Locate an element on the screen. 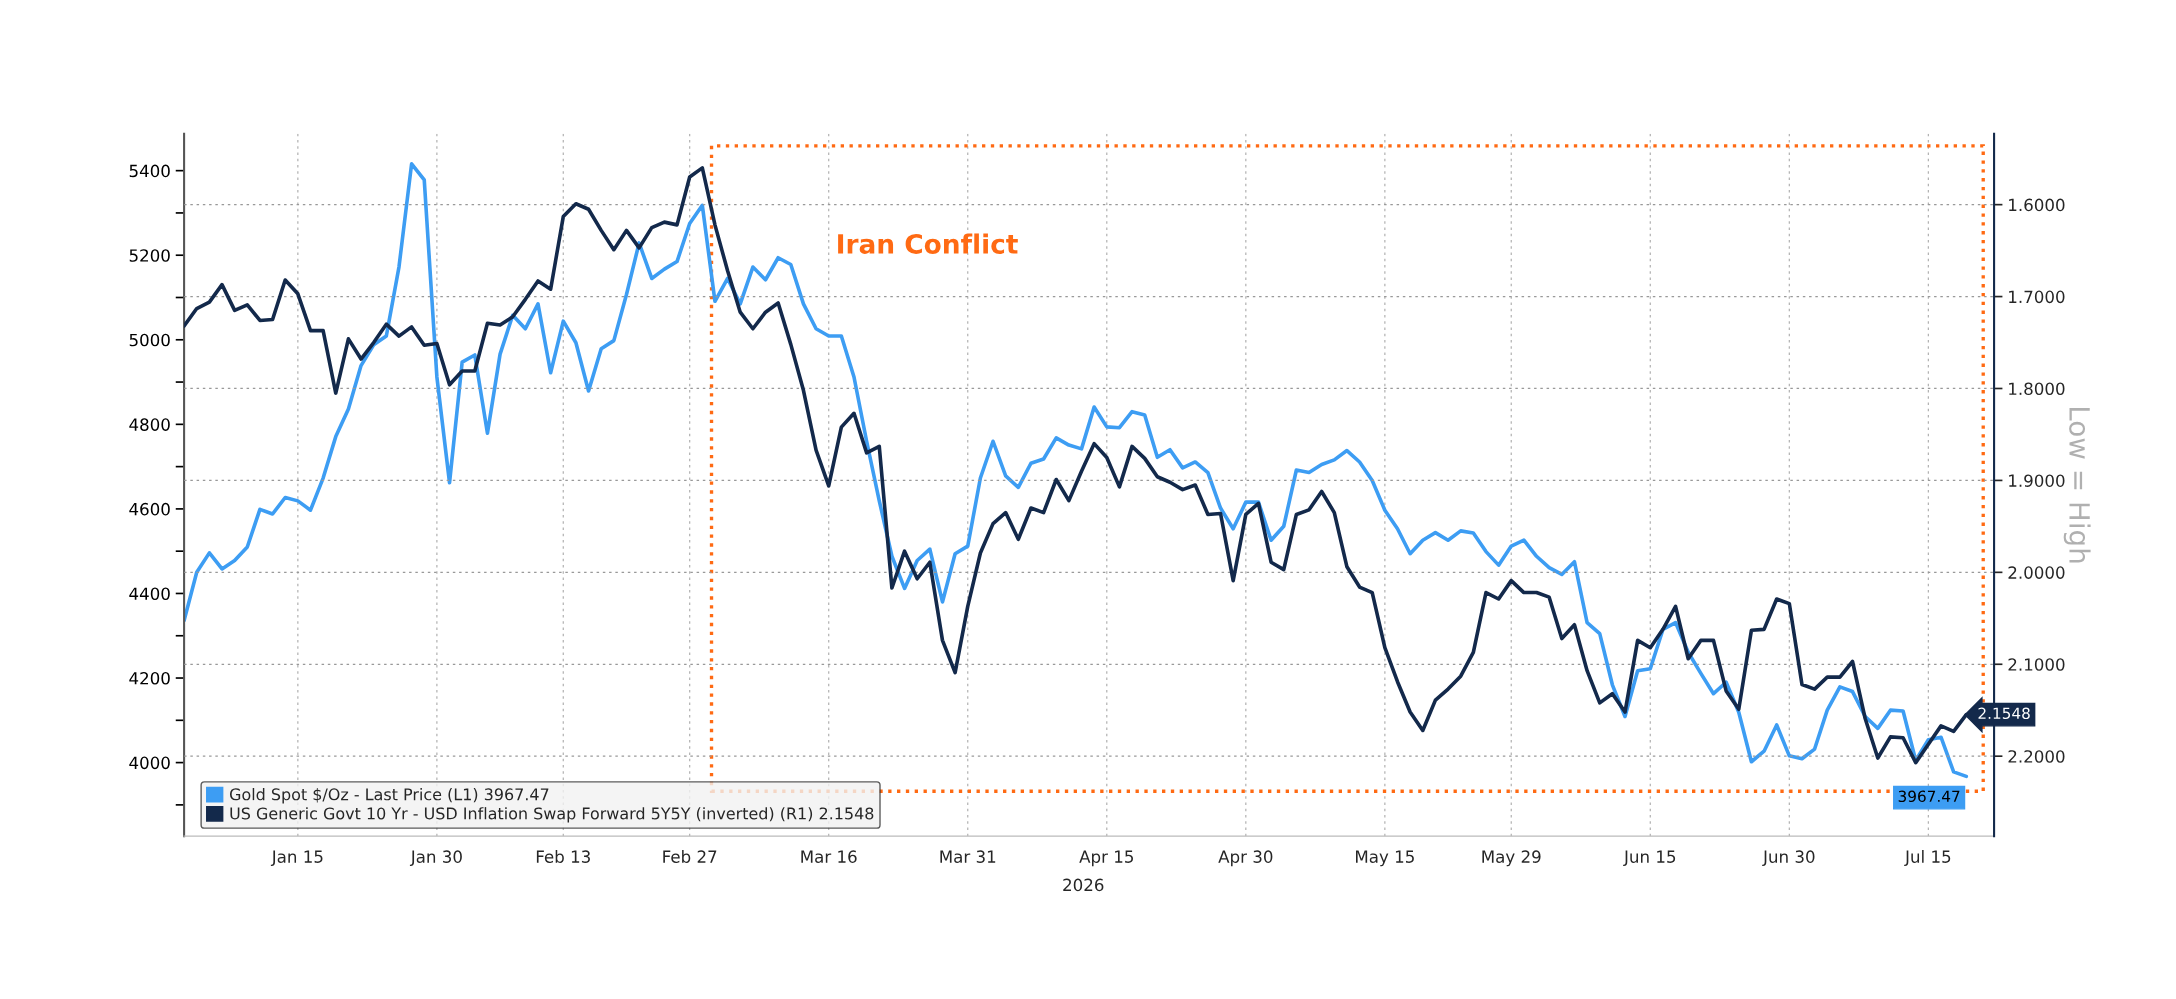 The width and height of the screenshot is (2176, 999). x-tick-label: May 15 is located at coordinates (1385, 858).